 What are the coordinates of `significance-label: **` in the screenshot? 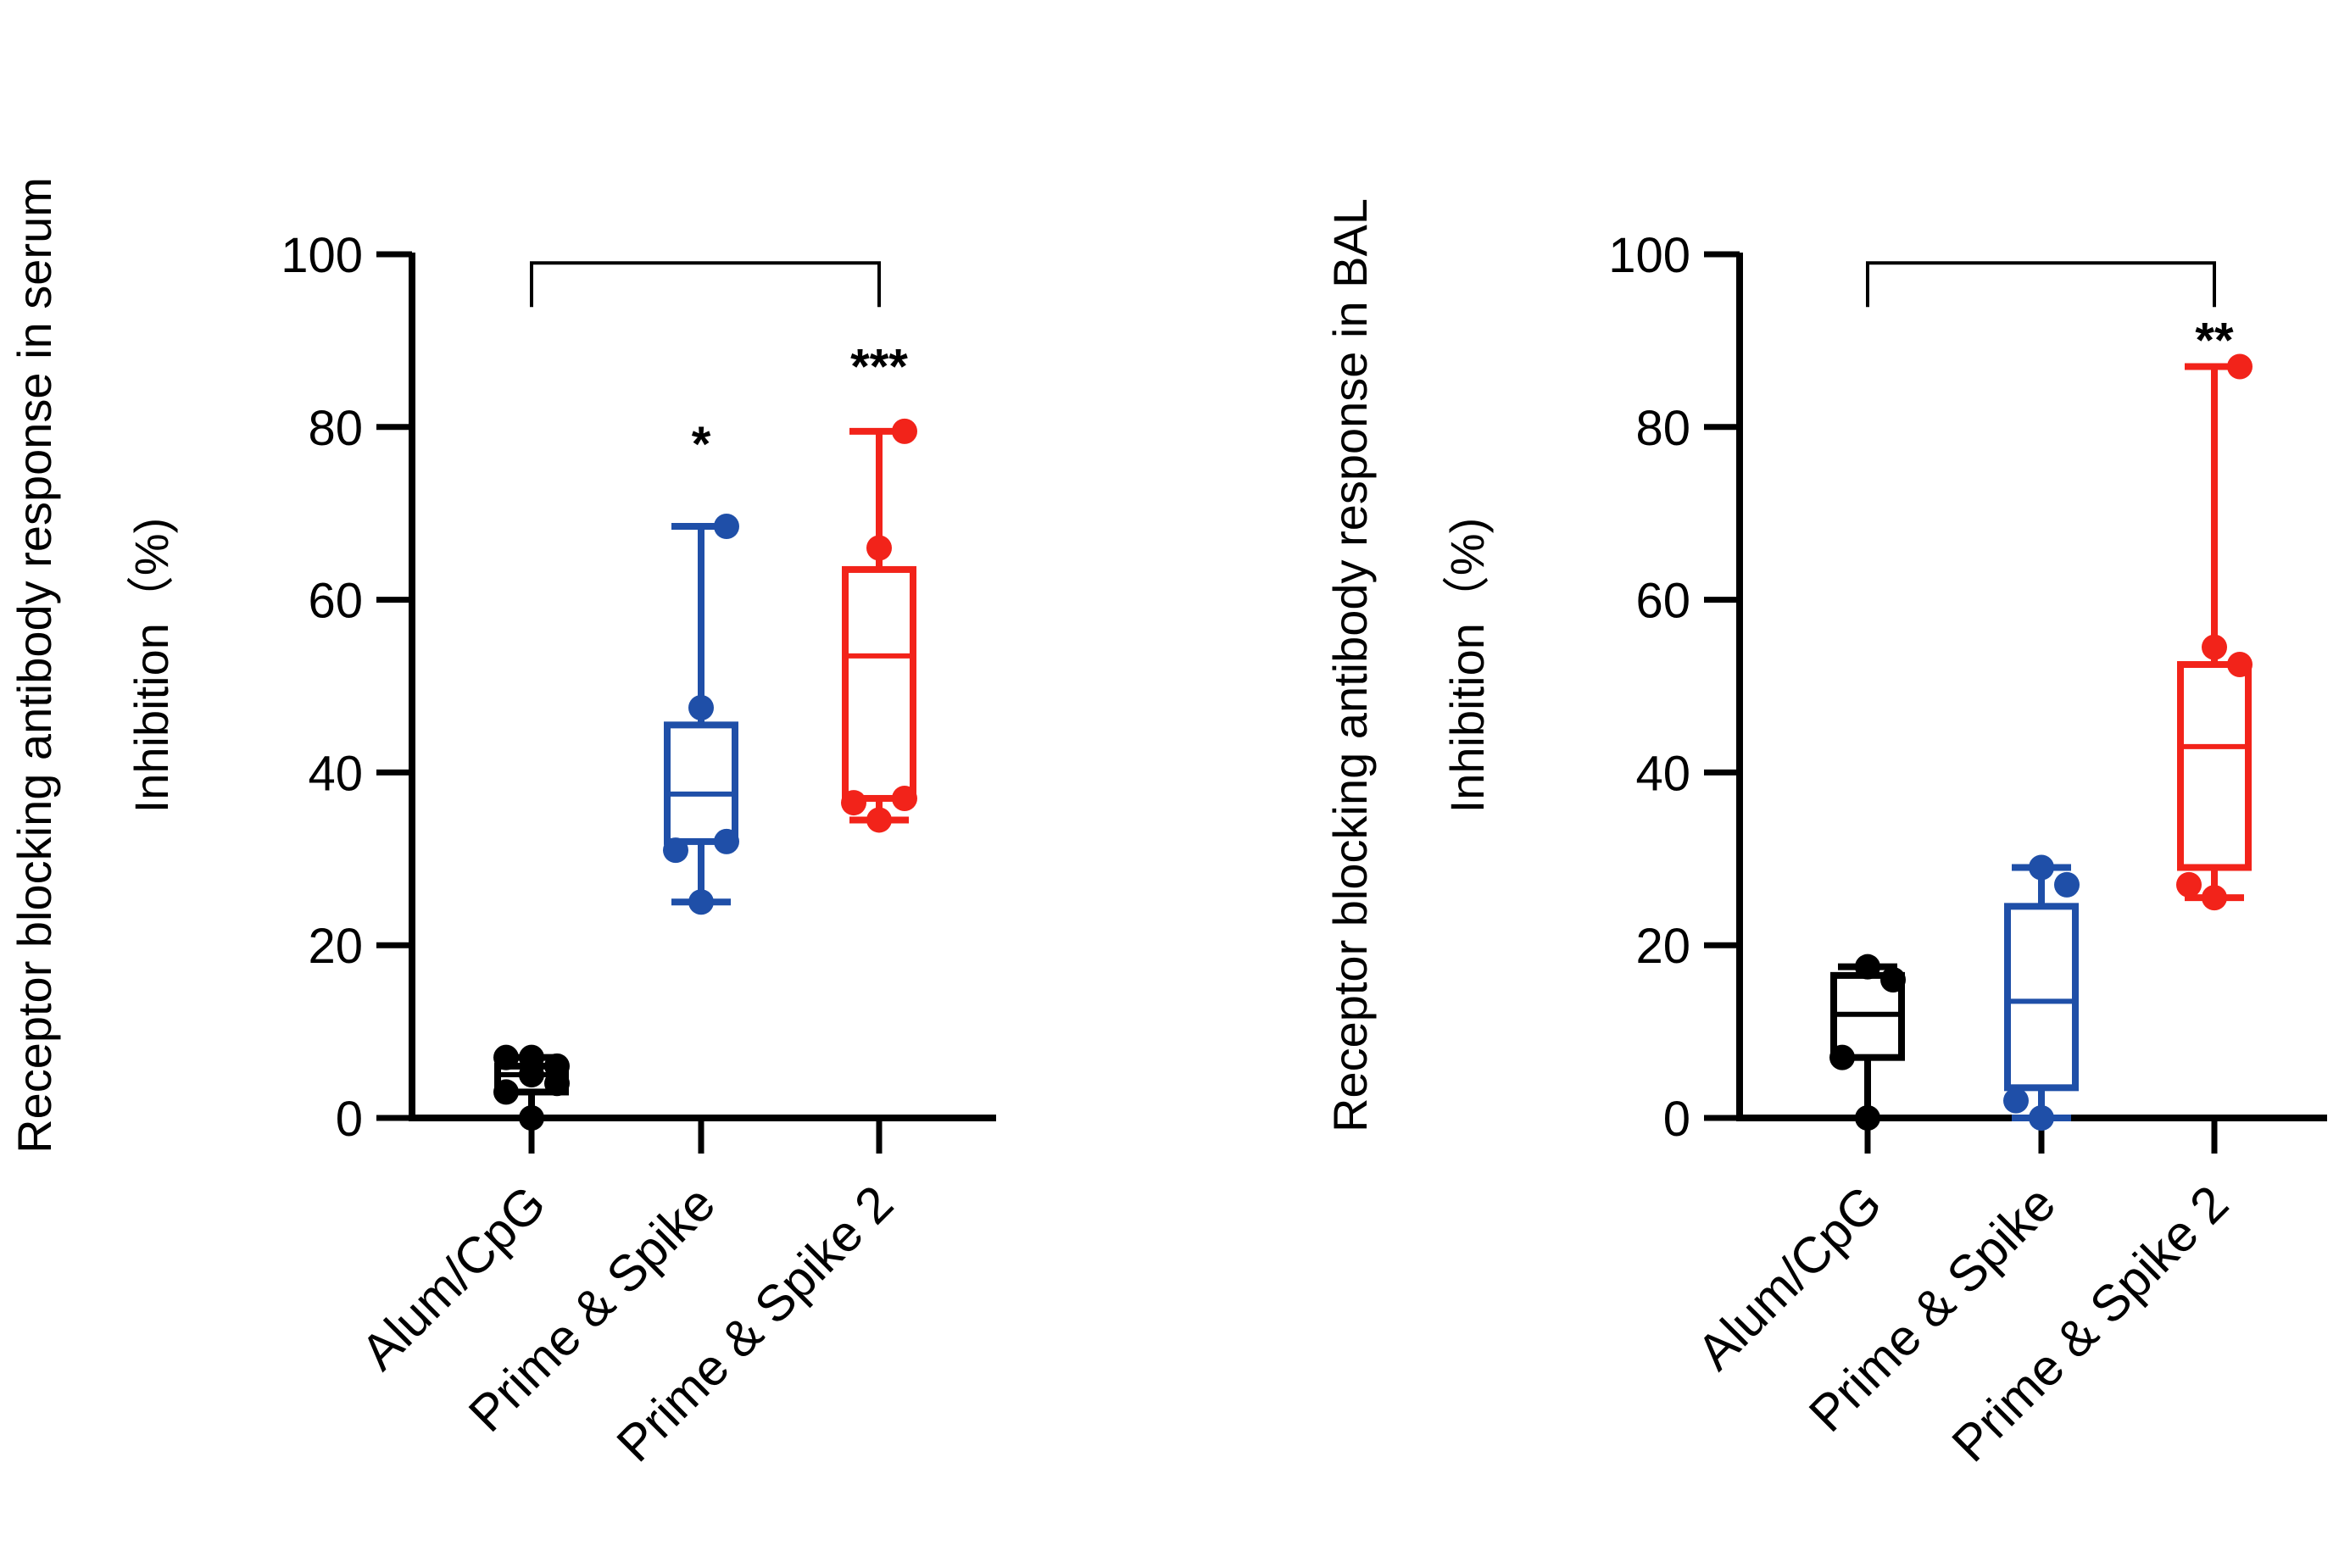 It's located at (2214, 341).